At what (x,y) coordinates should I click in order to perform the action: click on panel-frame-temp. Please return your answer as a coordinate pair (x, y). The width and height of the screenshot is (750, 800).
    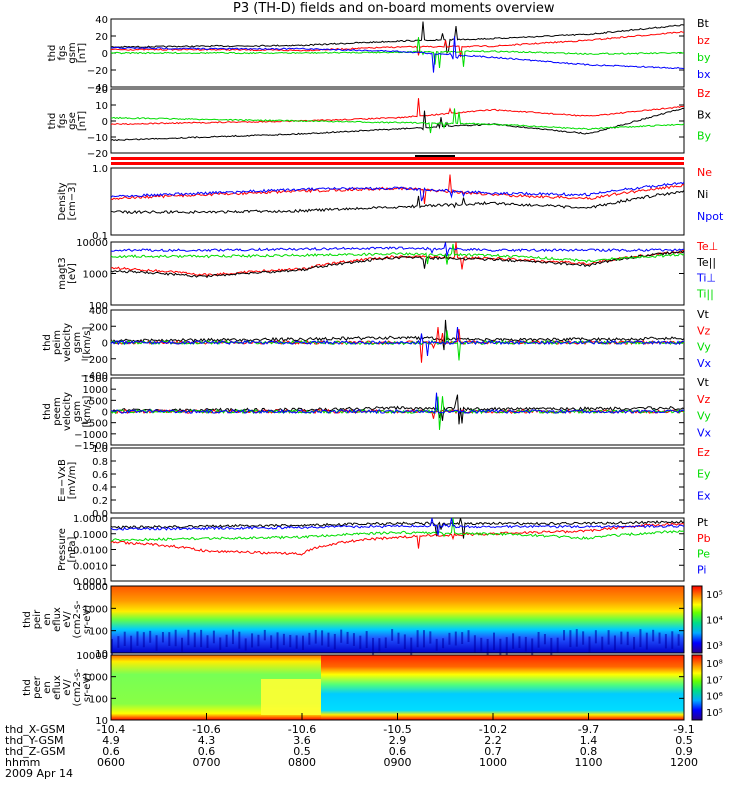
    Looking at the image, I should click on (397, 273).